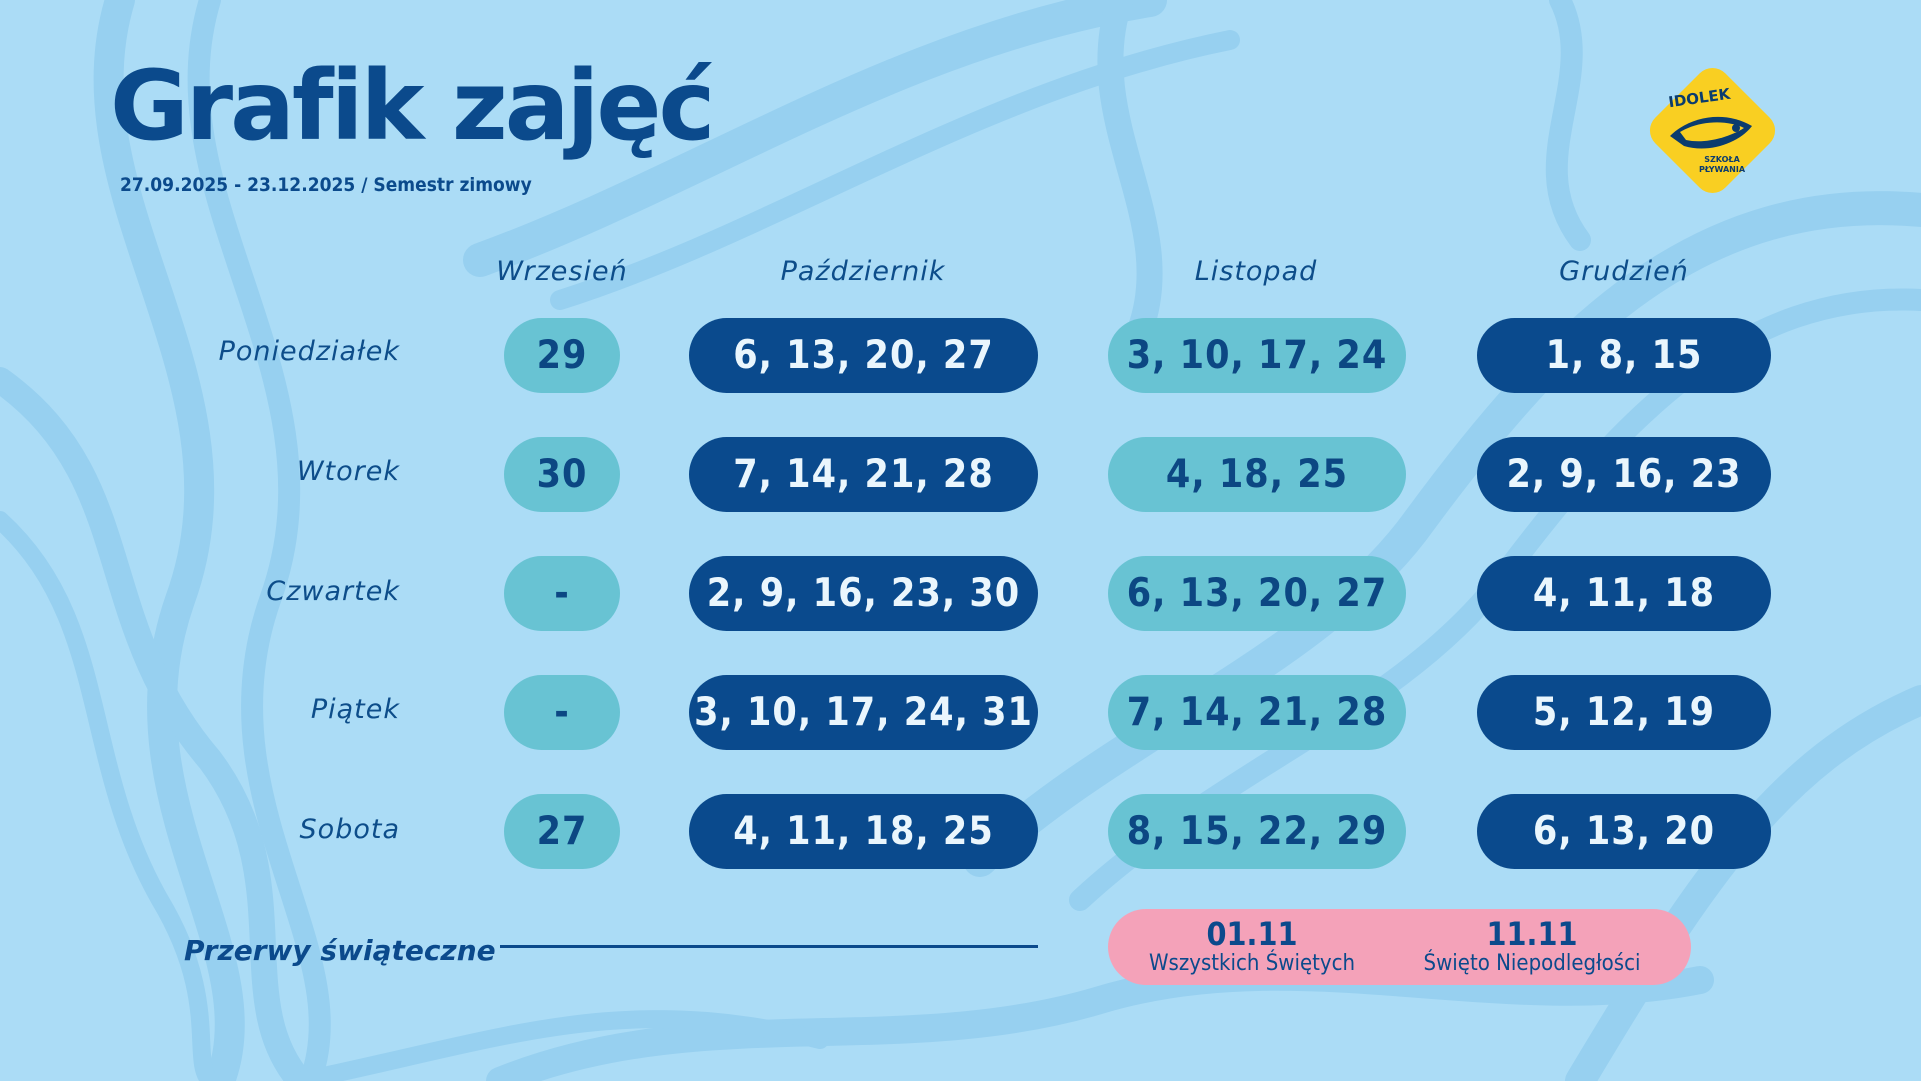 The width and height of the screenshot is (1921, 1081). Describe the element at coordinates (1252, 934) in the screenshot. I see `holiday-date: 01.11` at that location.